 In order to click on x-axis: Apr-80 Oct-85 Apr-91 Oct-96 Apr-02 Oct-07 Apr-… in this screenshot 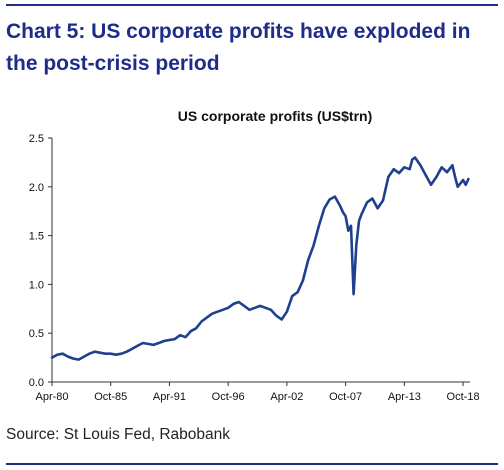, I will do `click(257, 392)`.